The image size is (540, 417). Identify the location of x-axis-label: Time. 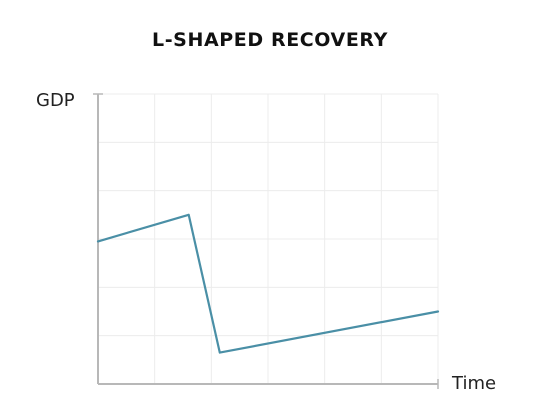
(474, 383).